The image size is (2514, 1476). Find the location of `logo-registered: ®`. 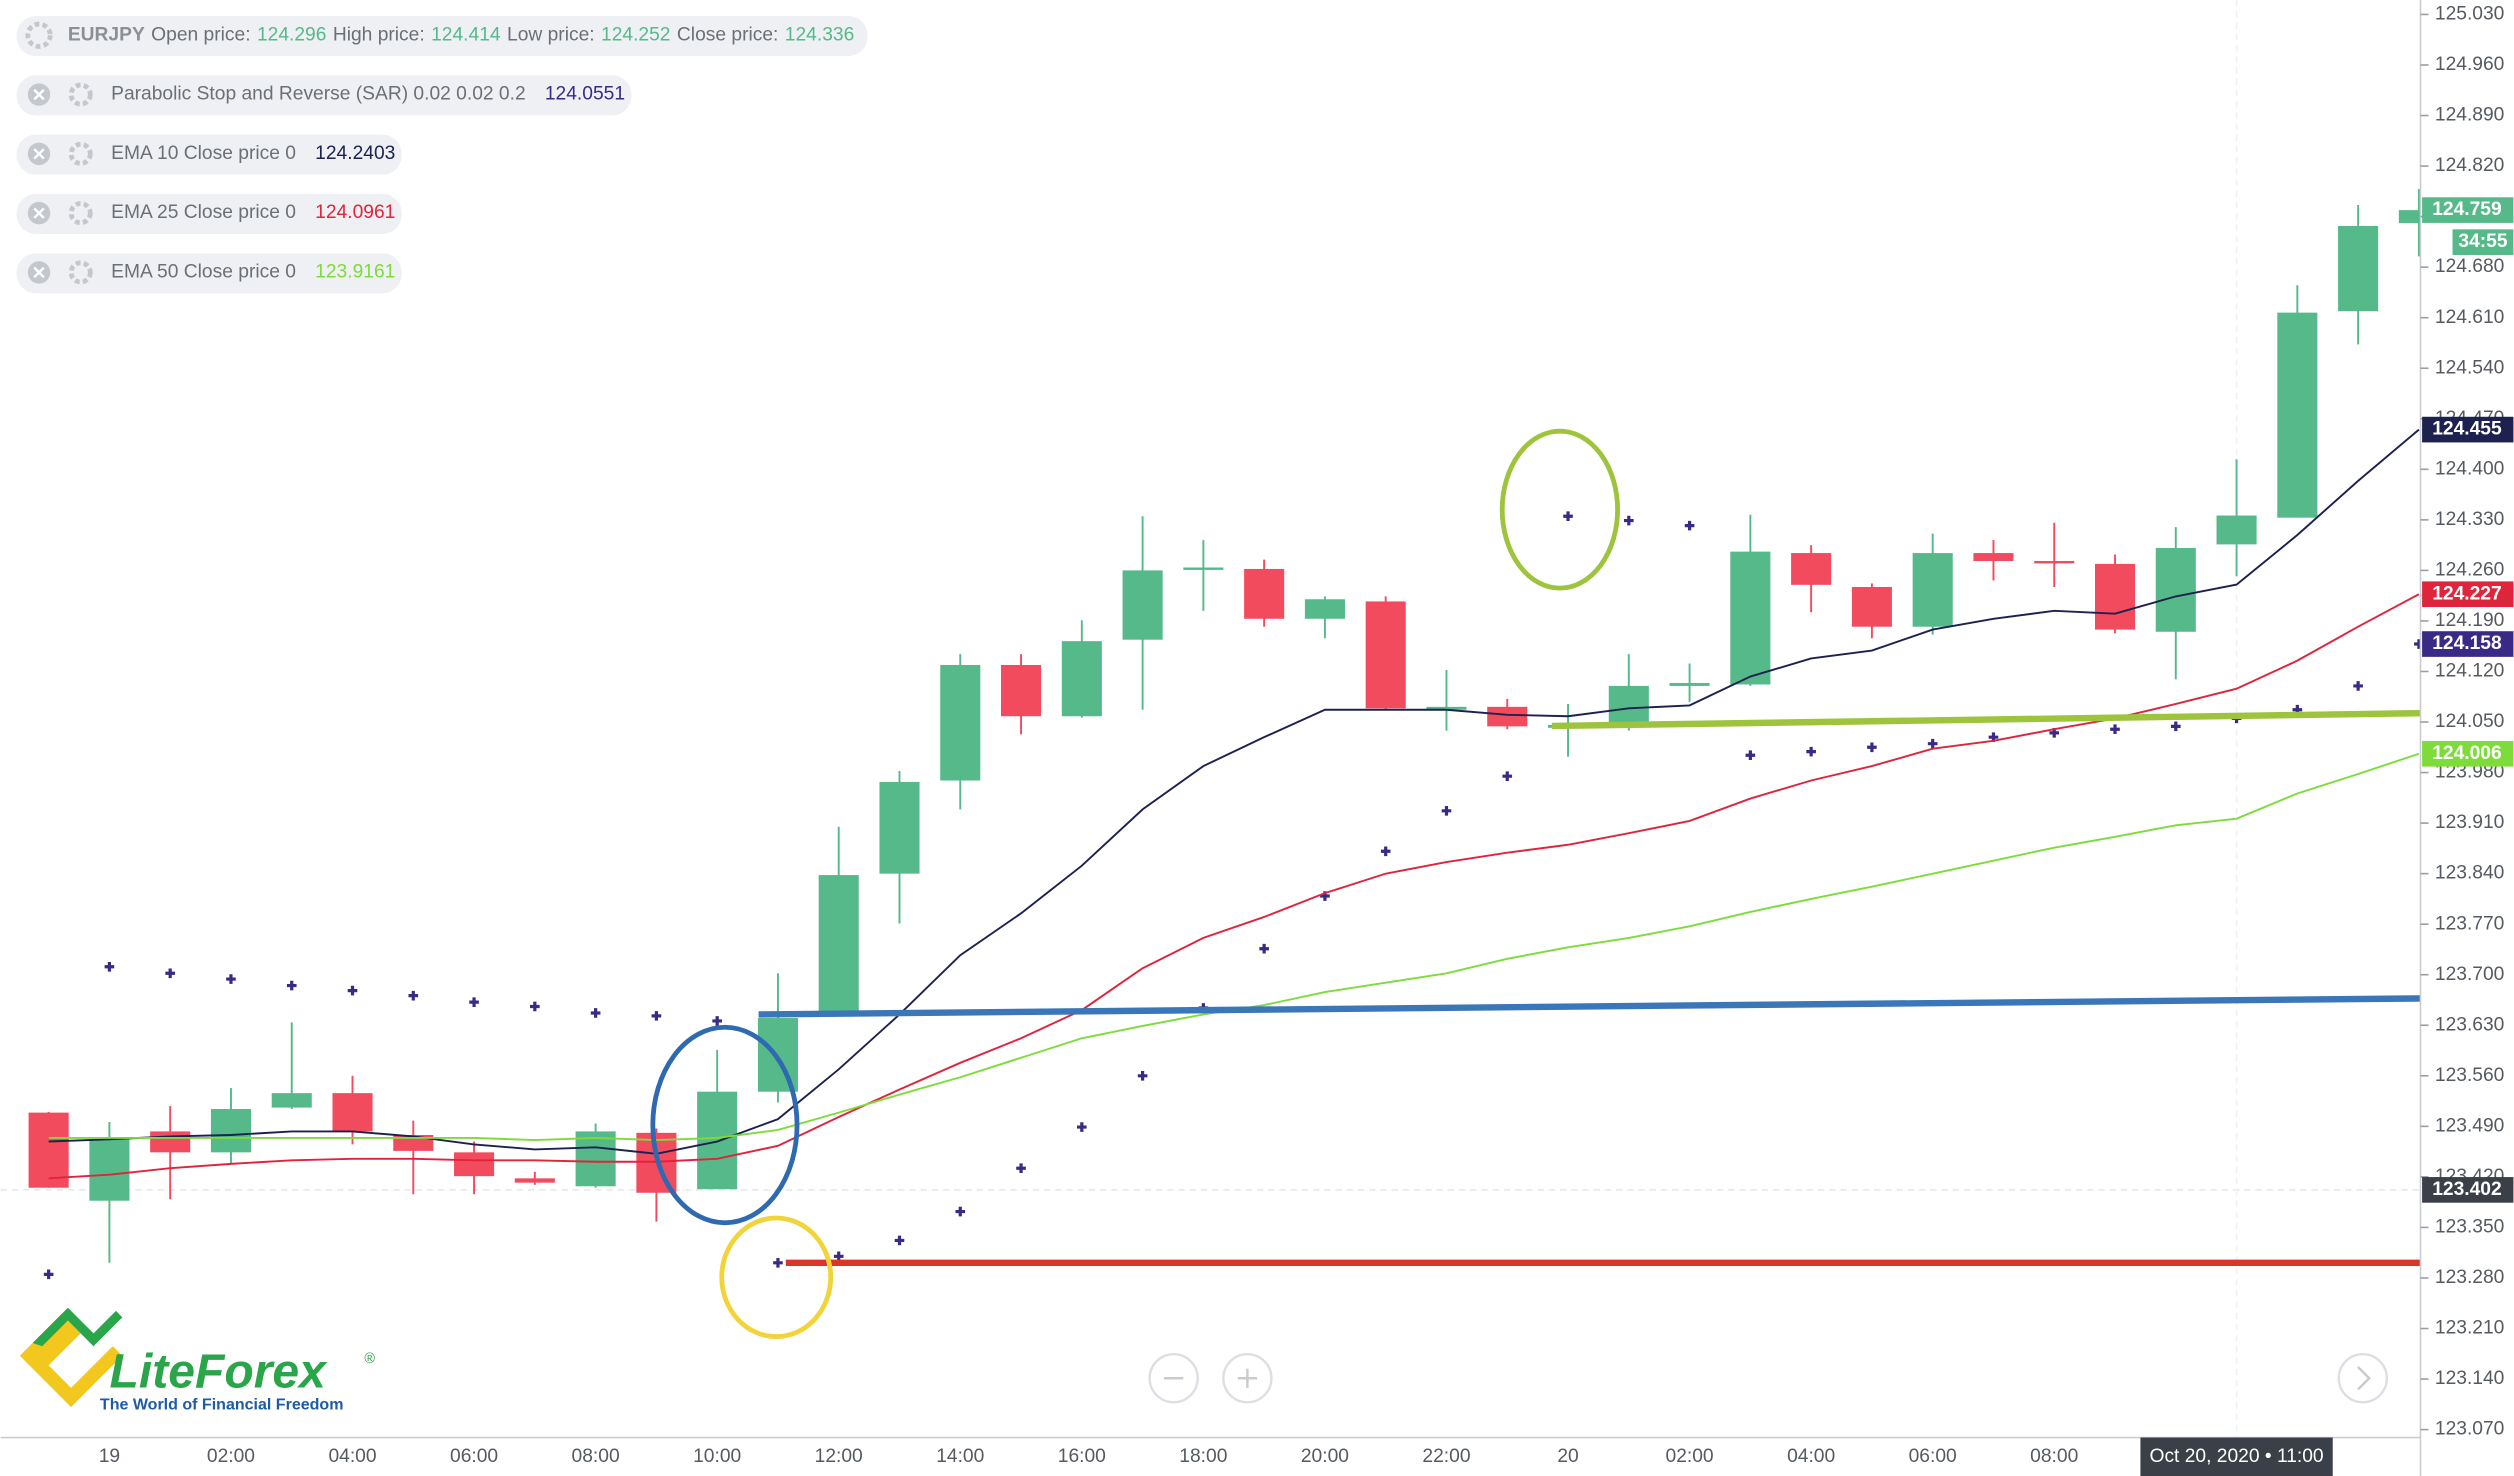

logo-registered: ® is located at coordinates (369, 1359).